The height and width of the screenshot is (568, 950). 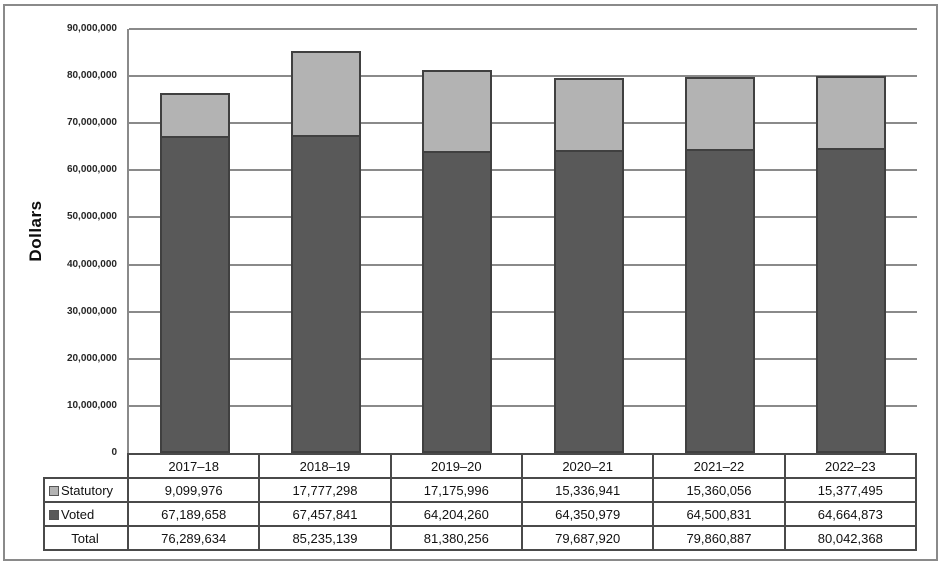 What do you see at coordinates (850, 466) in the screenshot?
I see `table-header-year: 2022–23` at bounding box center [850, 466].